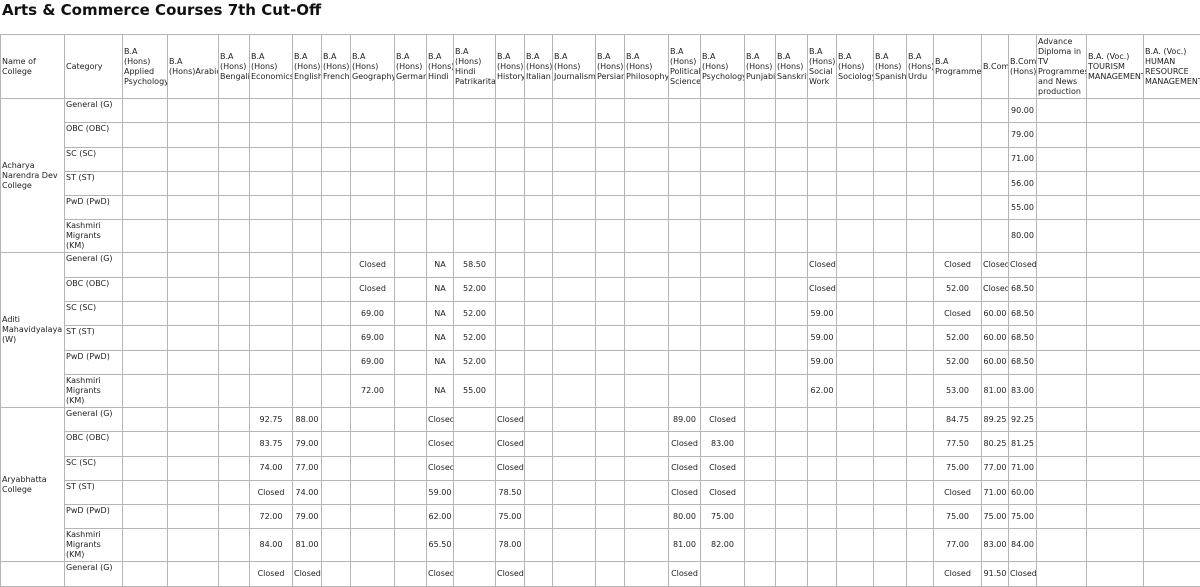  Describe the element at coordinates (94, 289) in the screenshot. I see `category: OBC (OBC)` at that location.